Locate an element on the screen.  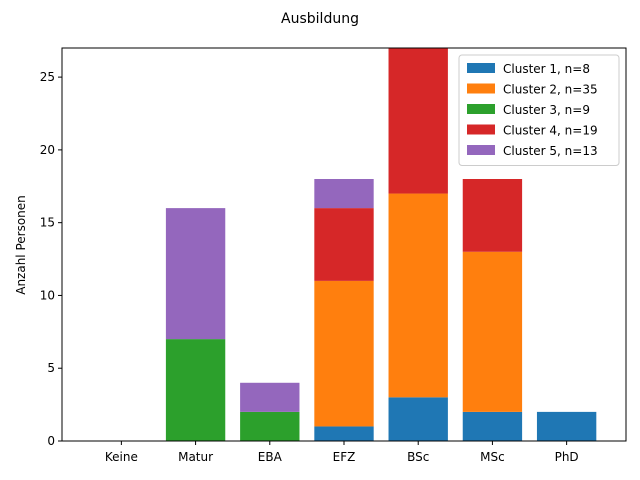
x-tick-label: Keine is located at coordinates (121, 457).